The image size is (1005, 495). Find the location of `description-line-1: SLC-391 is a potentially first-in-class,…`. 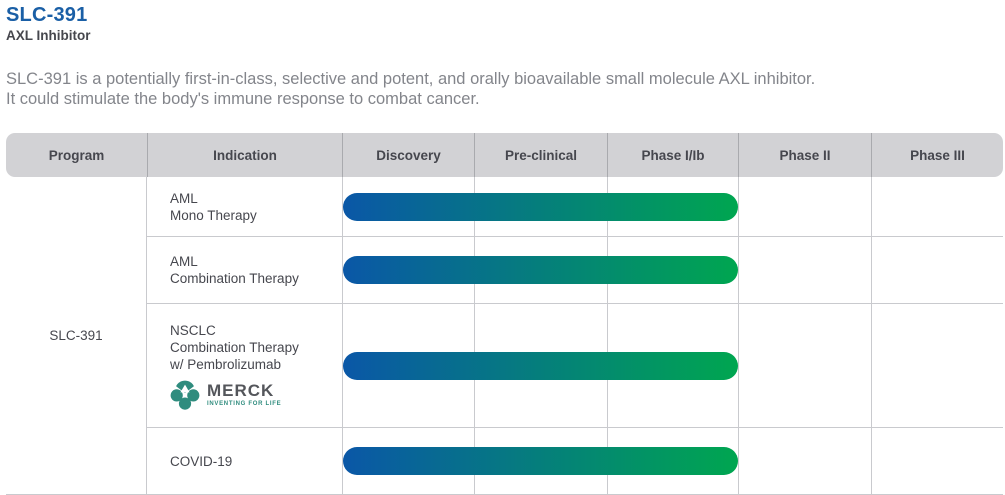

description-line-1: SLC-391 is a potentially first-in-class,… is located at coordinates (411, 79).